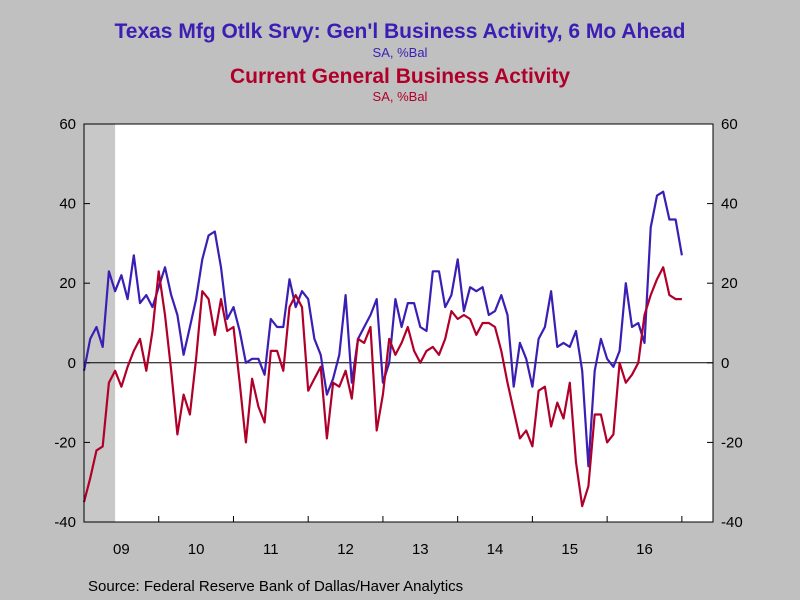  What do you see at coordinates (67, 283) in the screenshot?
I see `y-tick-label-left: 20` at bounding box center [67, 283].